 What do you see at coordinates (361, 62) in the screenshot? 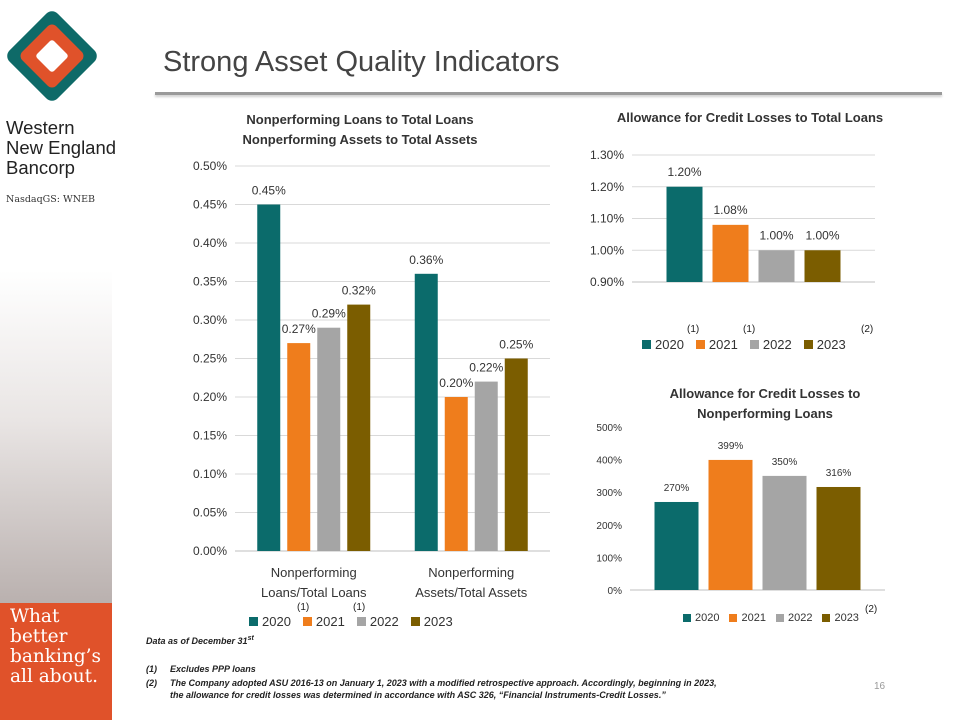
I see `page-title: Strong Asset Quality Indicators` at bounding box center [361, 62].